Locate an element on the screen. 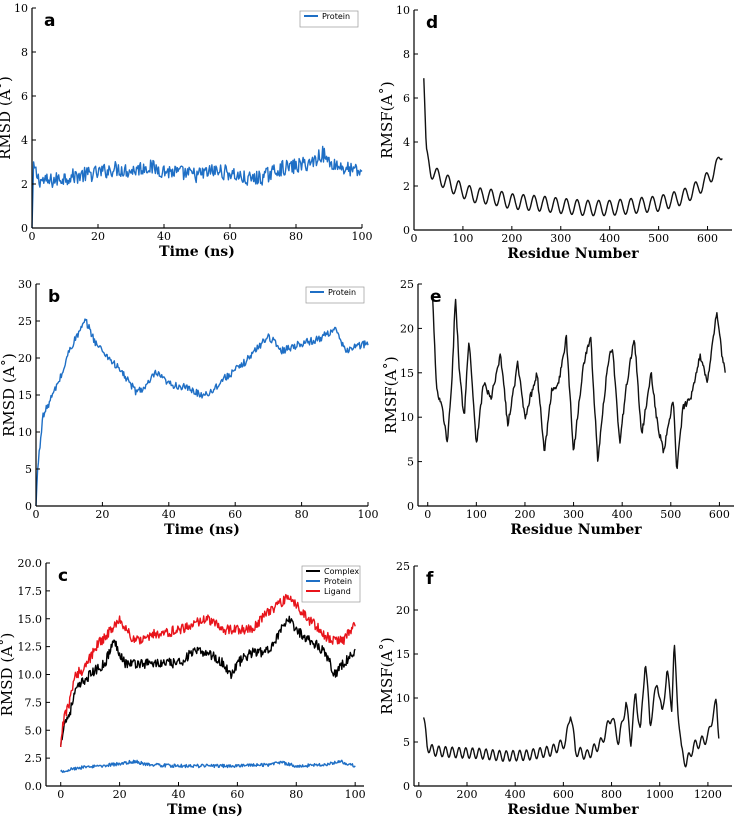  x-tick-label: 1200 is located at coordinates (708, 794).